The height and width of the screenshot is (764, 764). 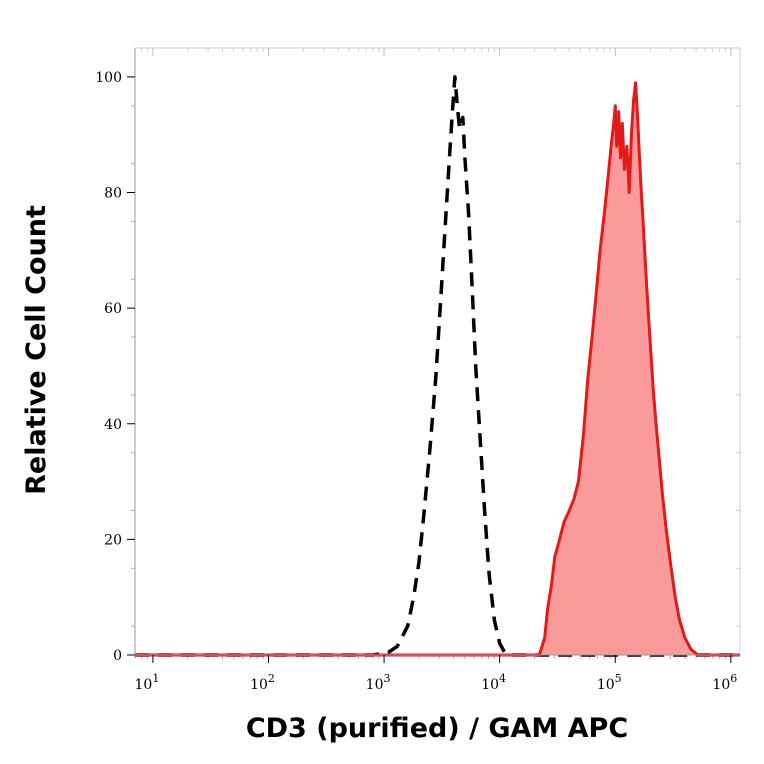 I want to click on y-tick-label: 60, so click(x=113, y=309).